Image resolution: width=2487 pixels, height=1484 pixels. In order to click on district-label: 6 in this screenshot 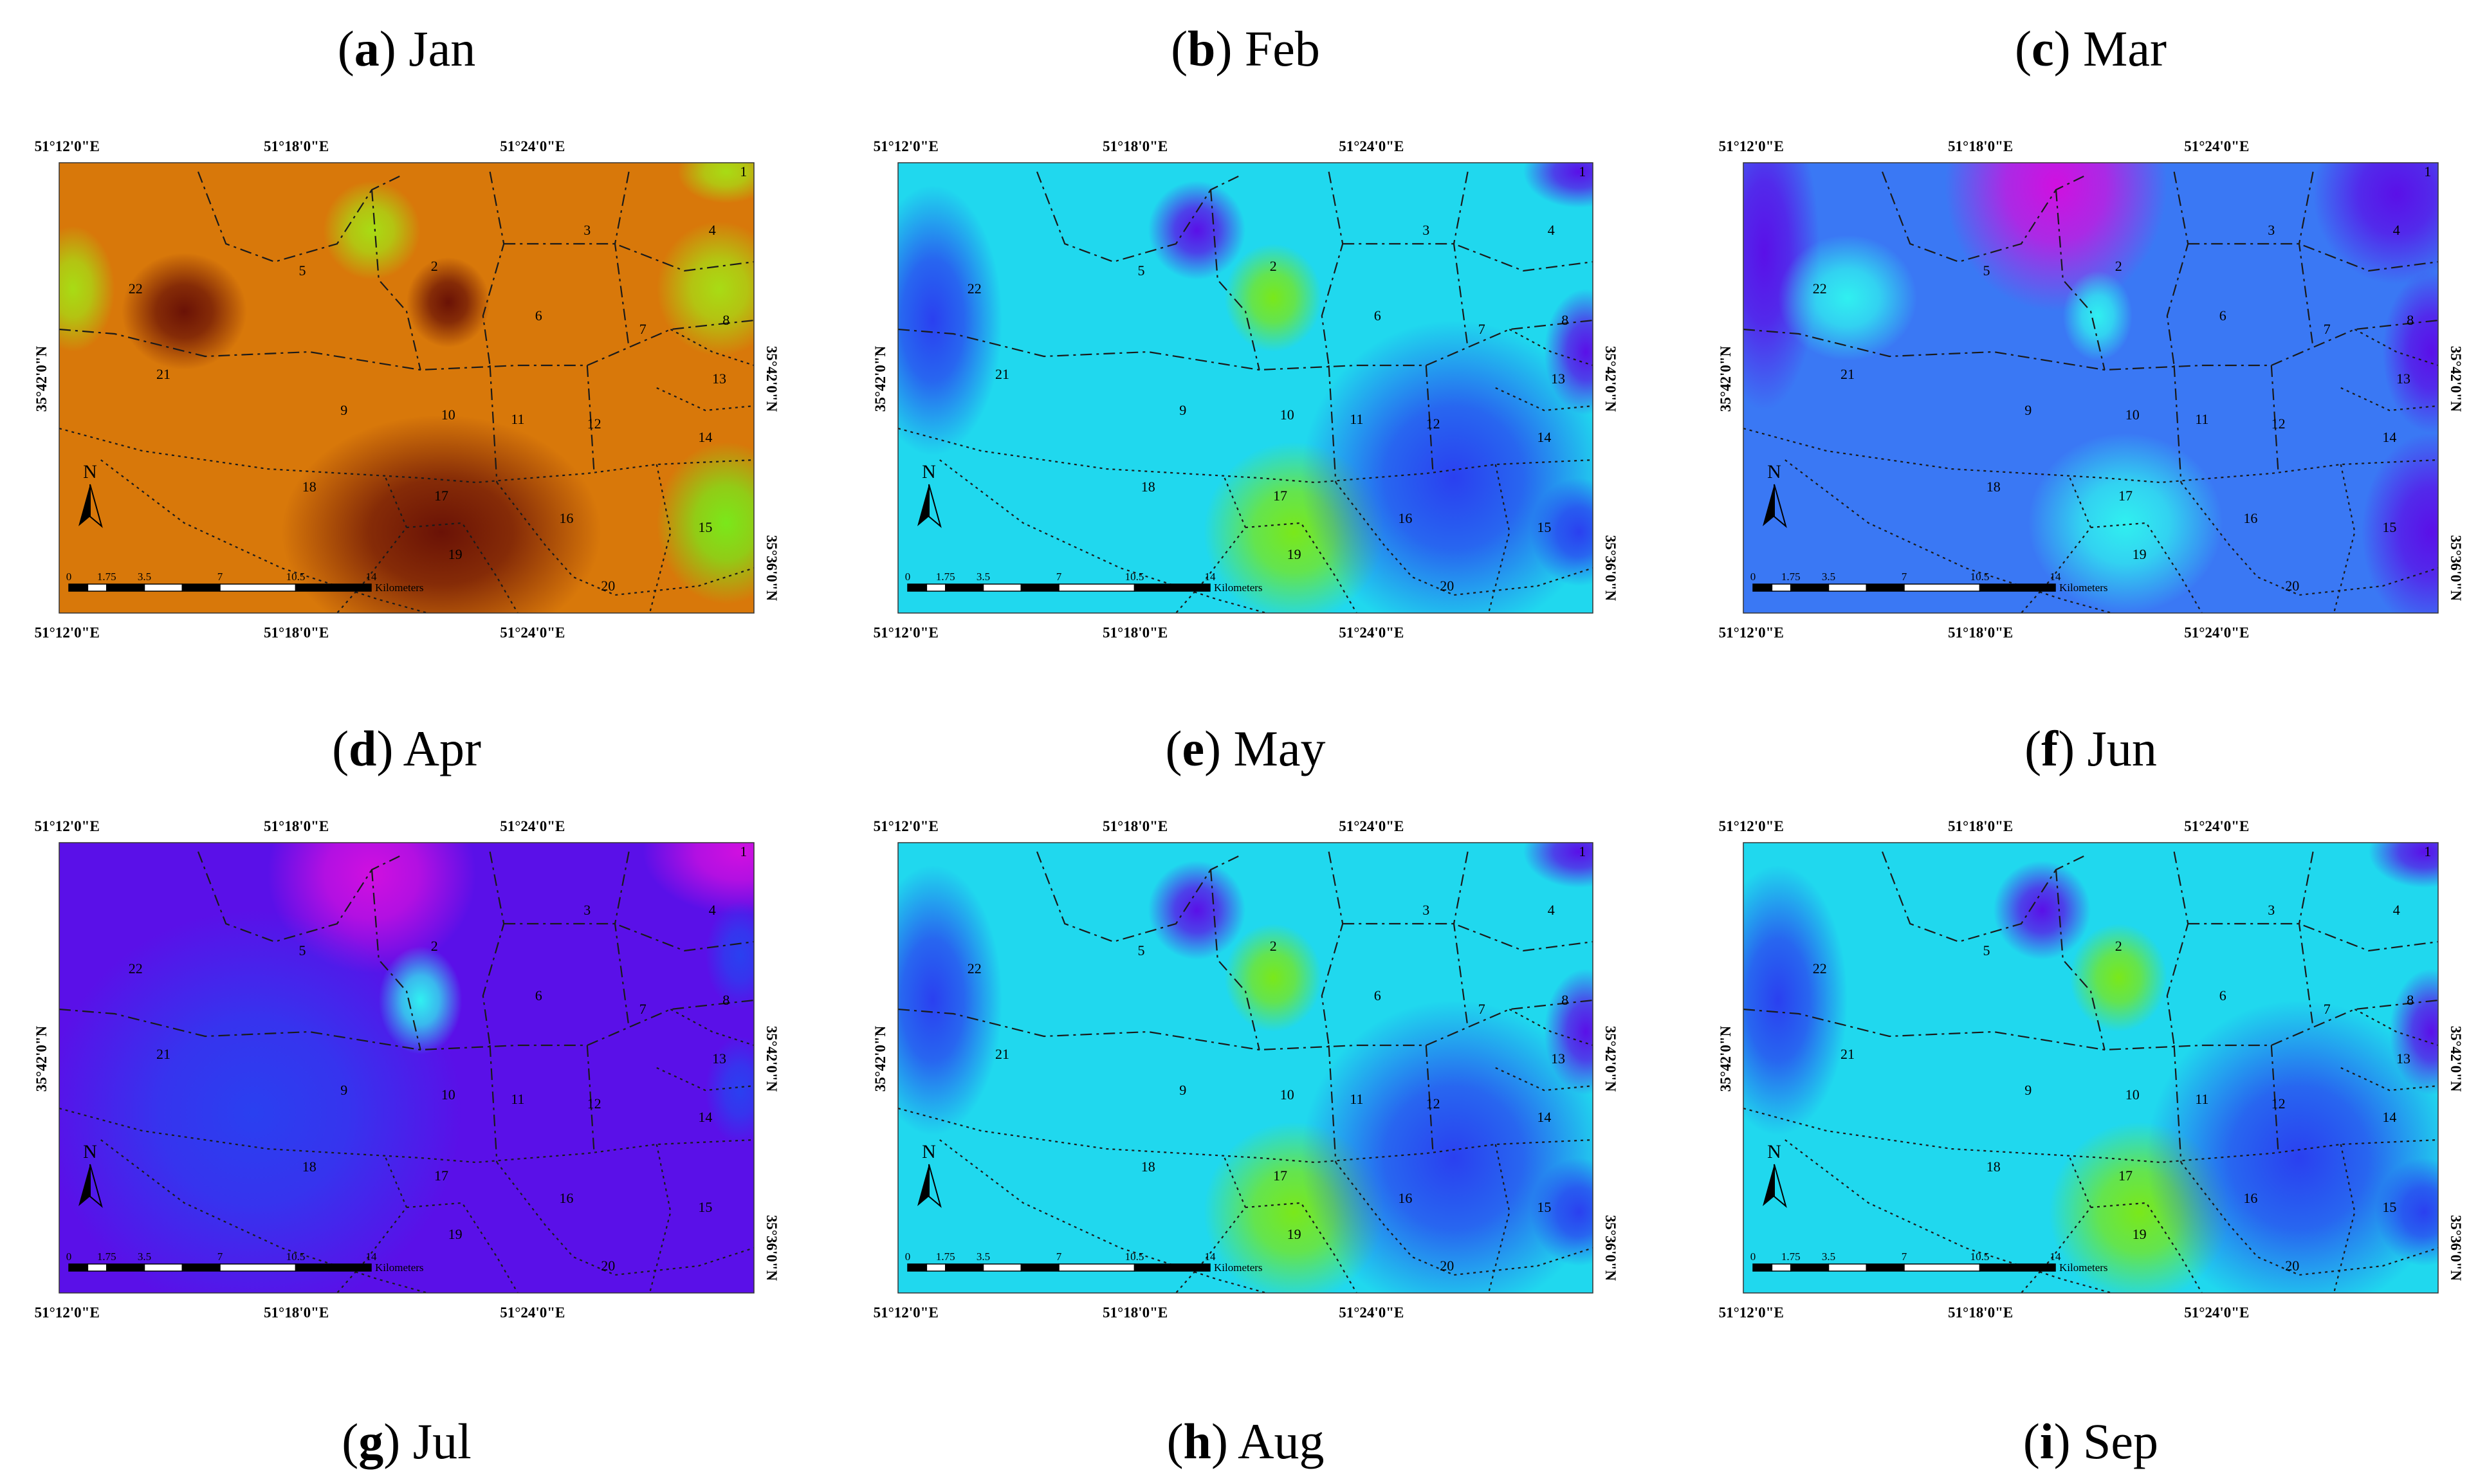, I will do `click(1377, 315)`.